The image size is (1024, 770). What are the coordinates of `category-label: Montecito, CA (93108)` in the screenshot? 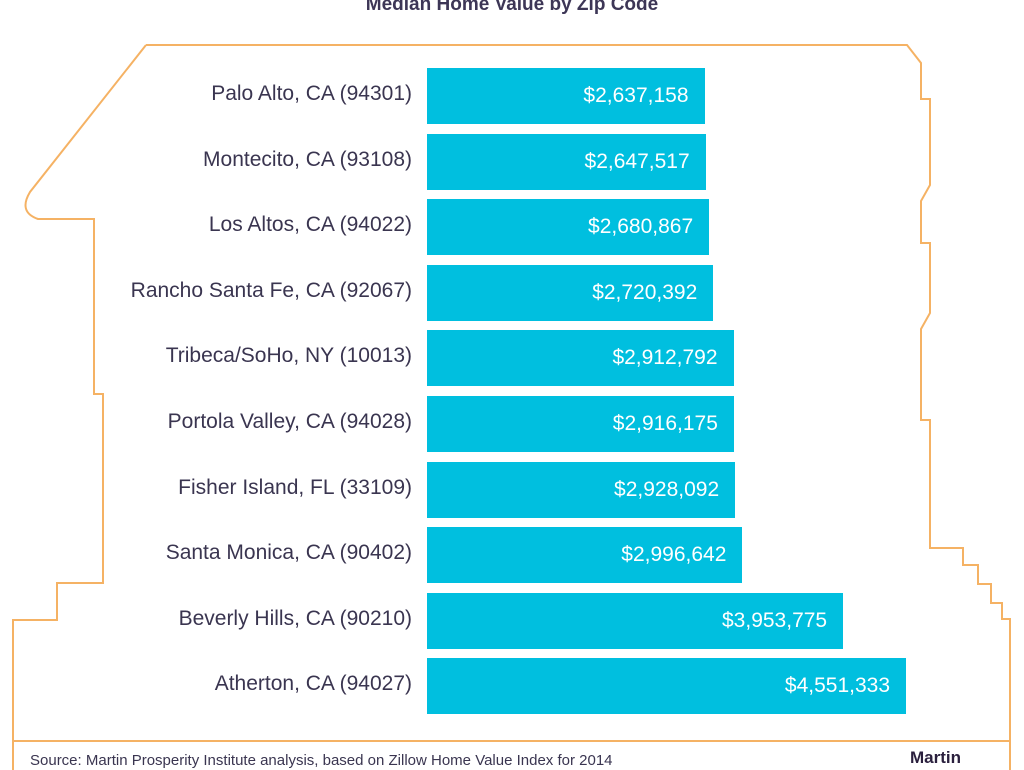 It's located at (307, 159).